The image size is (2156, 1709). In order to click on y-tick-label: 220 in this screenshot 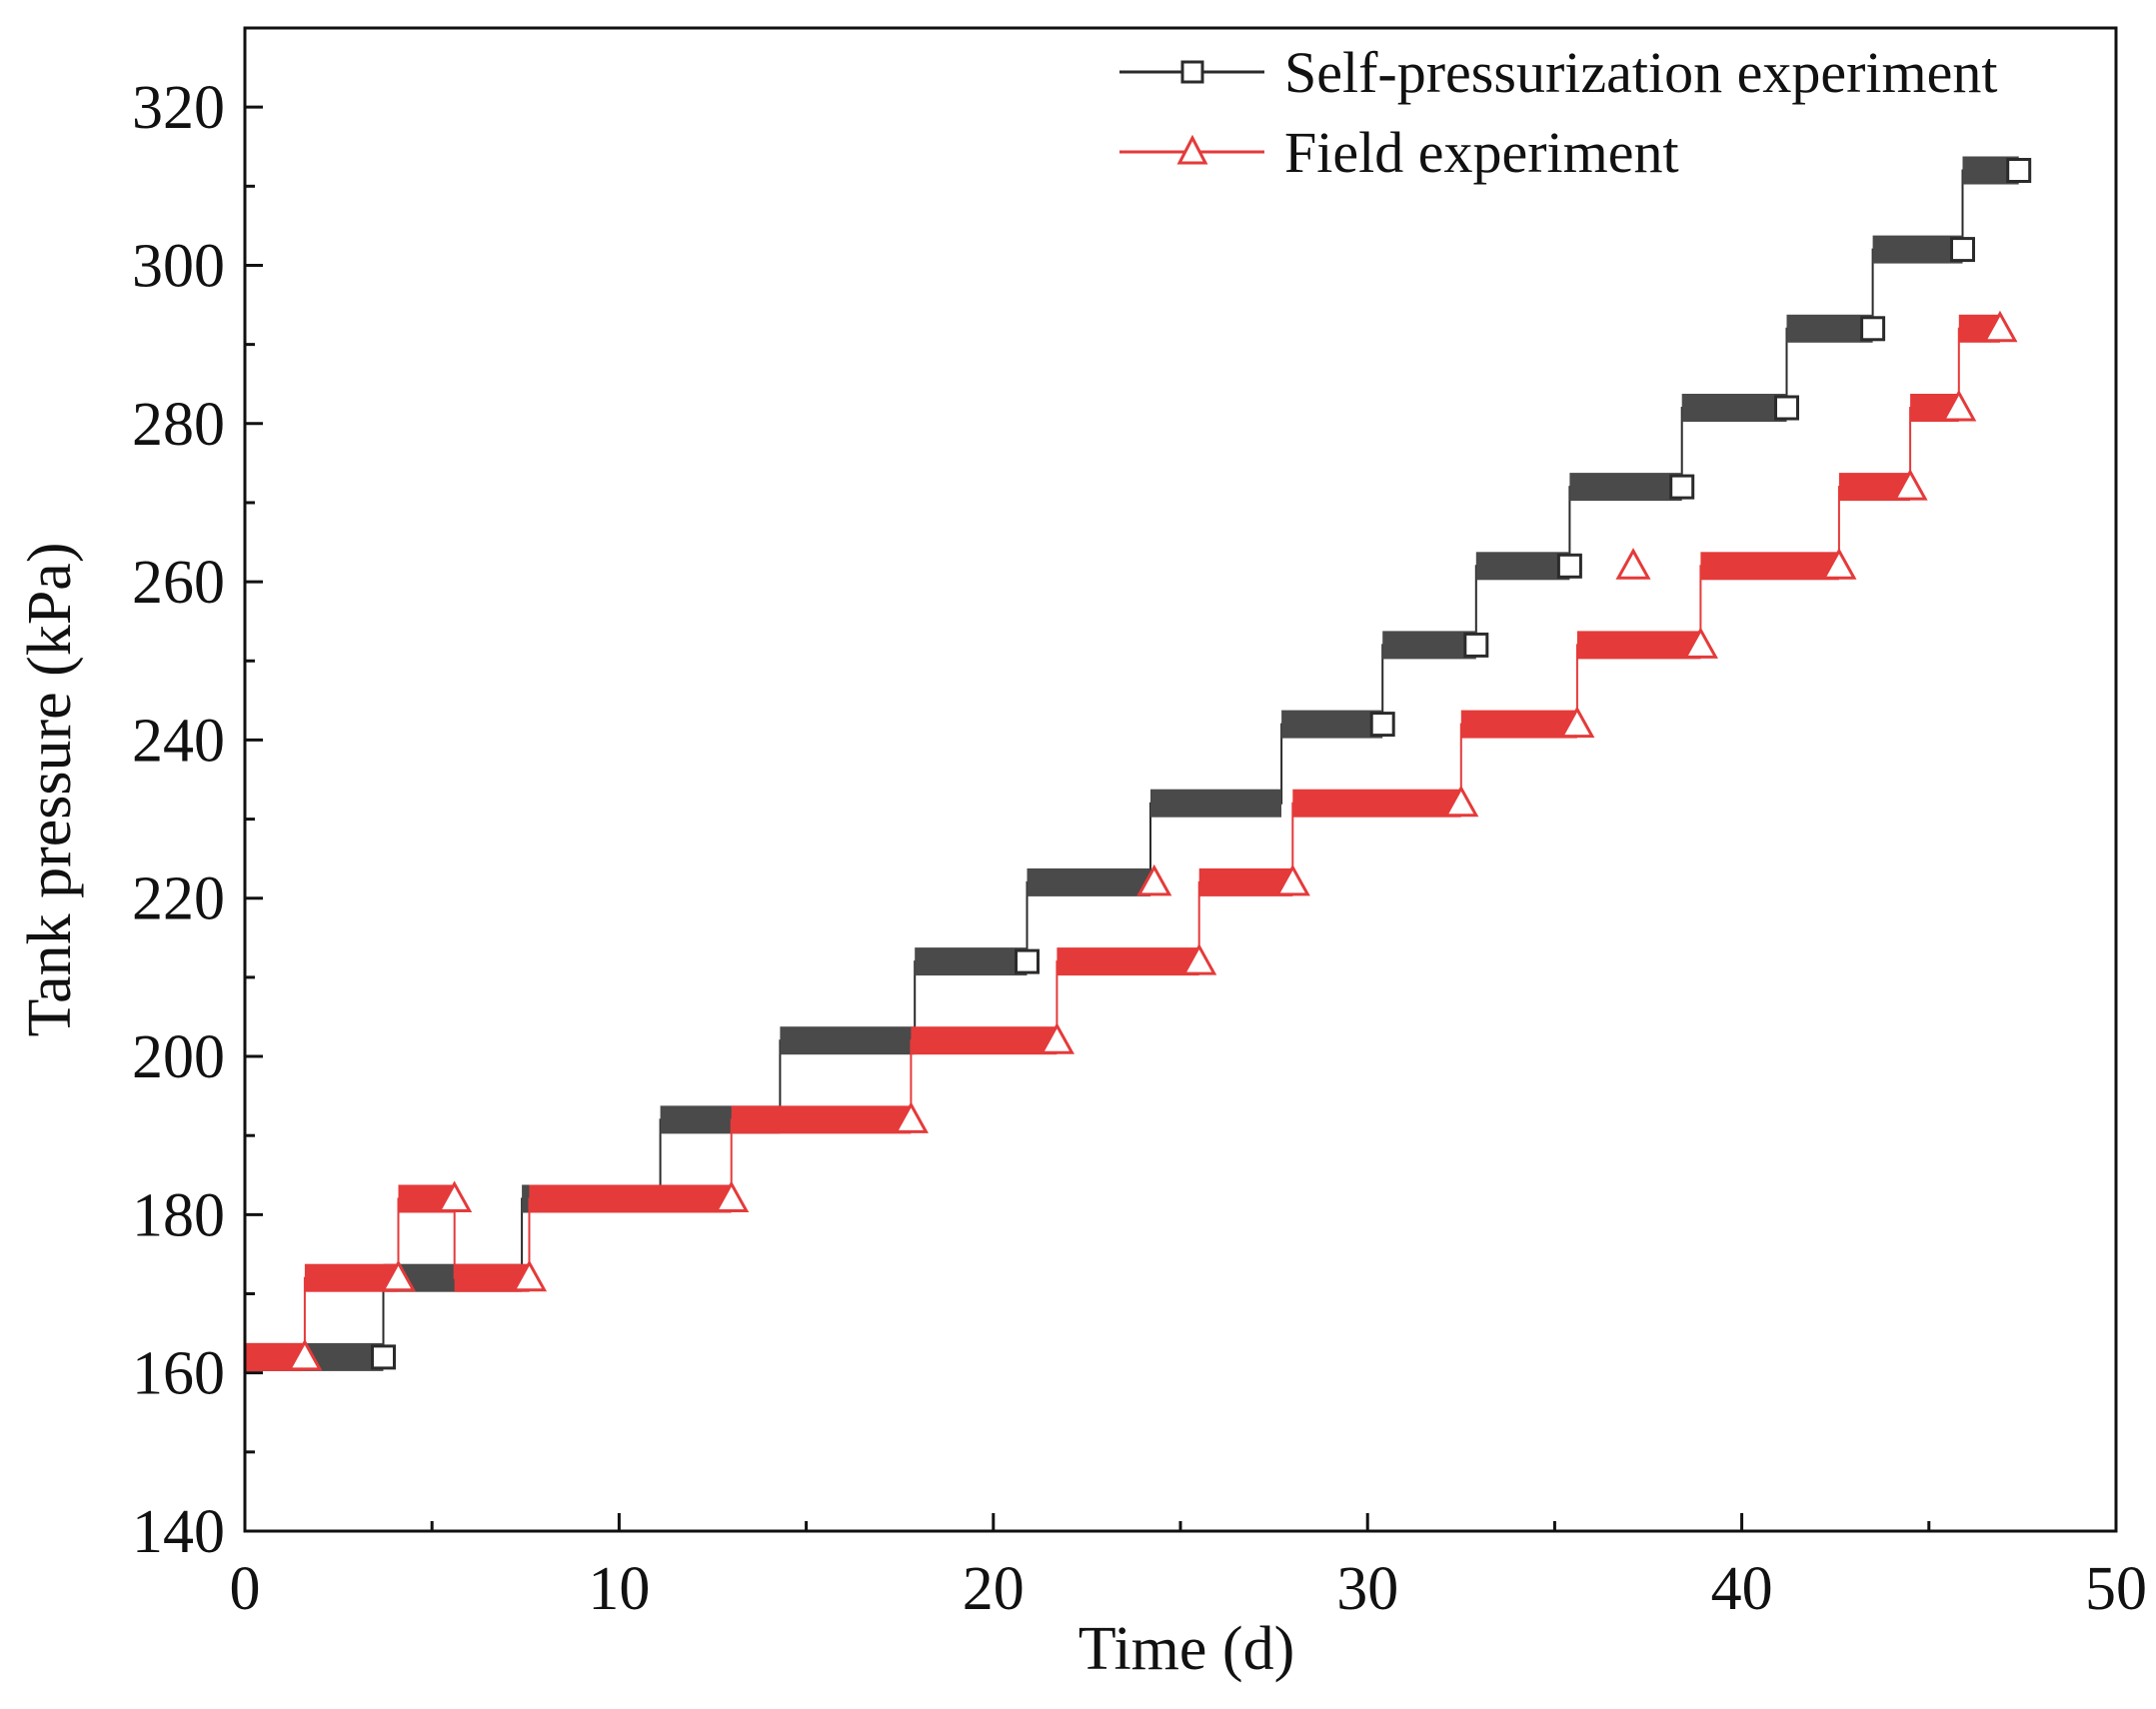, I will do `click(178, 899)`.